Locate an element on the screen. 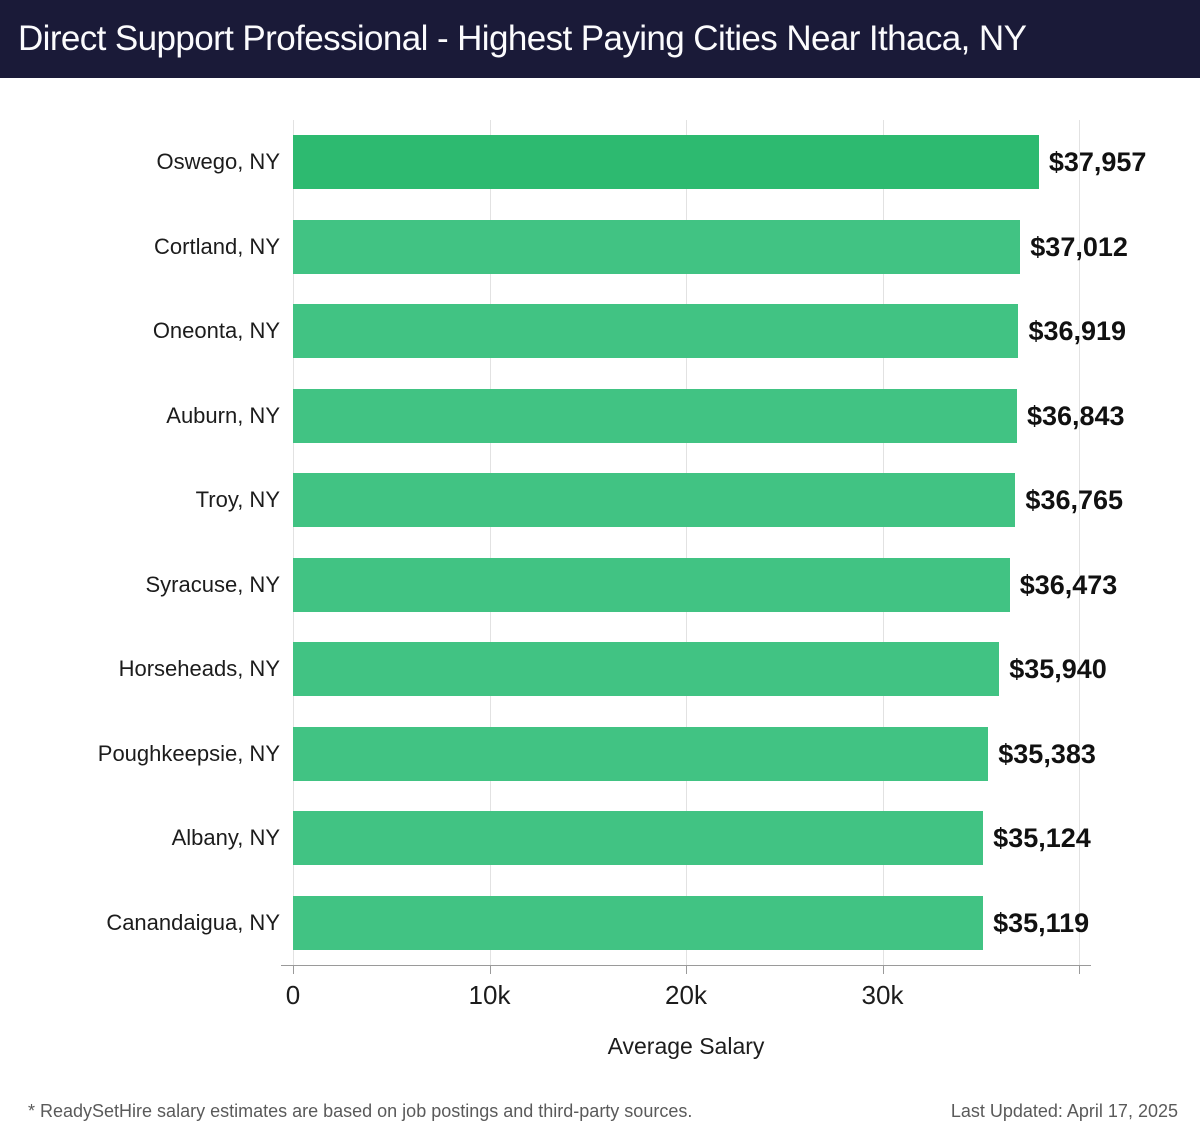 The width and height of the screenshot is (1200, 1140). category-label: Horseheads, NY is located at coordinates (199, 668).